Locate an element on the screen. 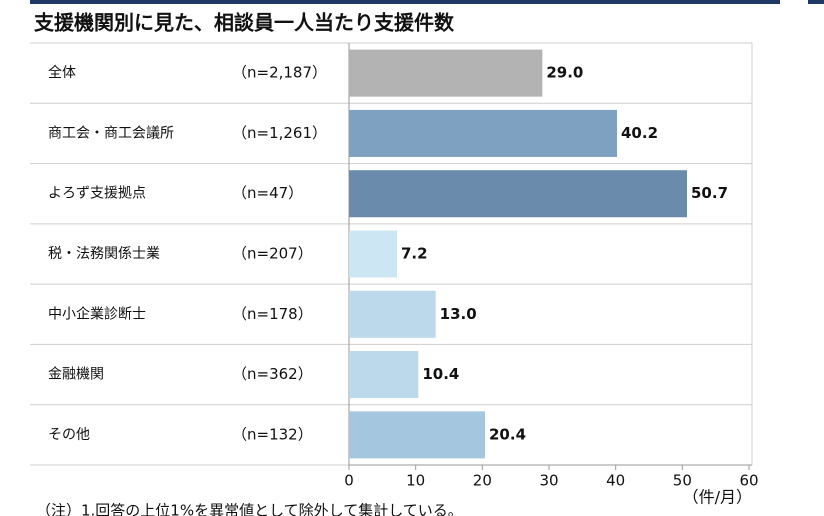 Image resolution: width=824 pixels, height=516 pixels. chart-title: 支援機関別に見た、相談員一人当たり支援件数 is located at coordinates (244, 23).